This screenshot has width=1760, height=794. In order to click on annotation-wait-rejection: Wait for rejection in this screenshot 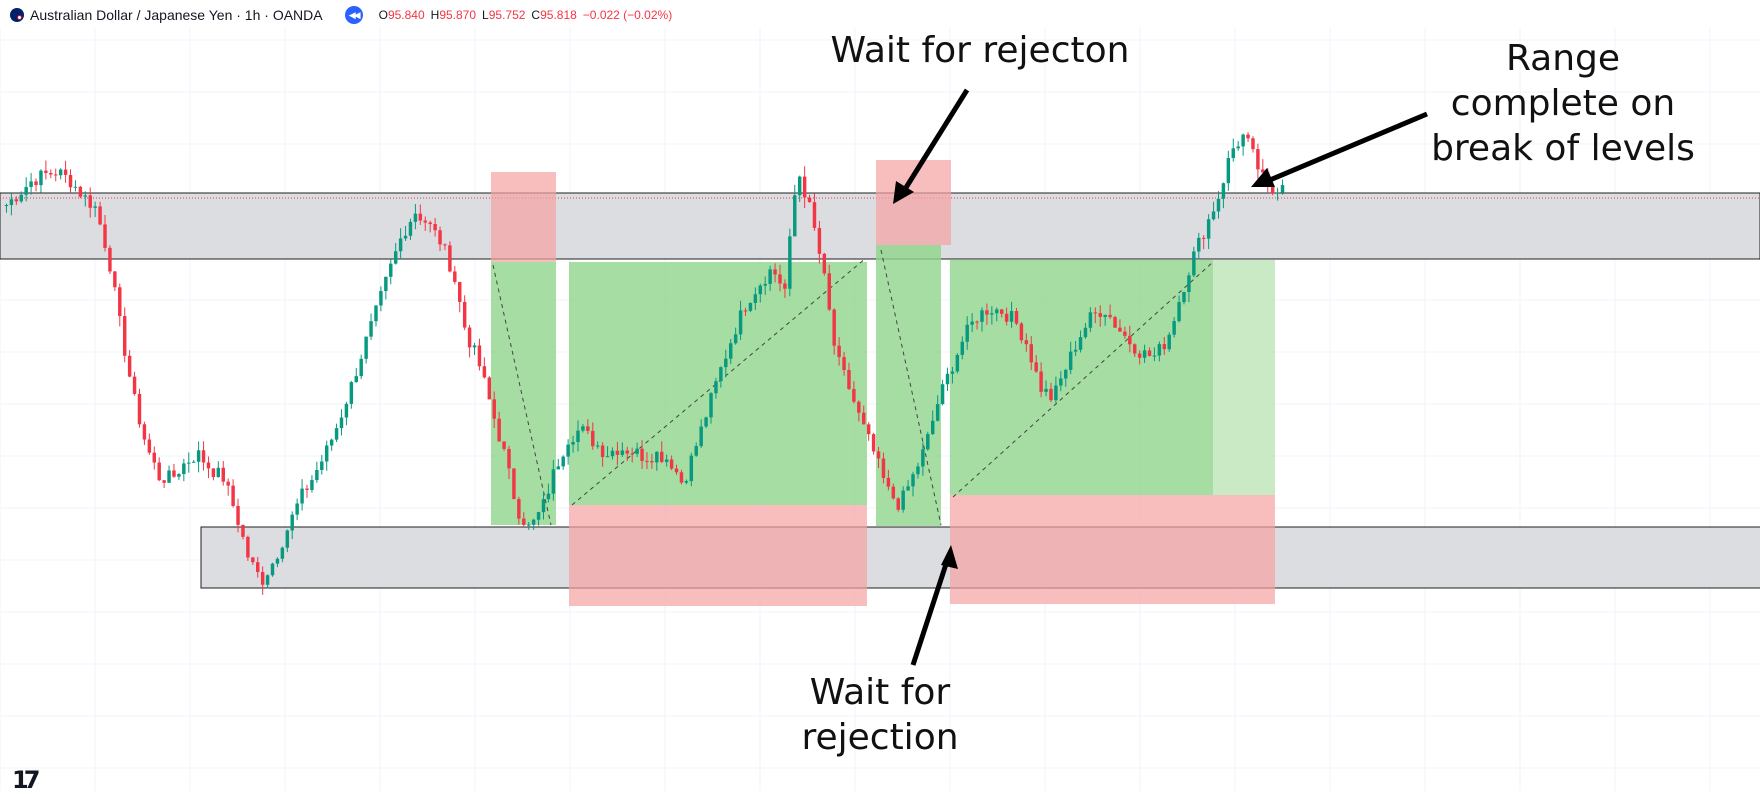, I will do `click(880, 715)`.